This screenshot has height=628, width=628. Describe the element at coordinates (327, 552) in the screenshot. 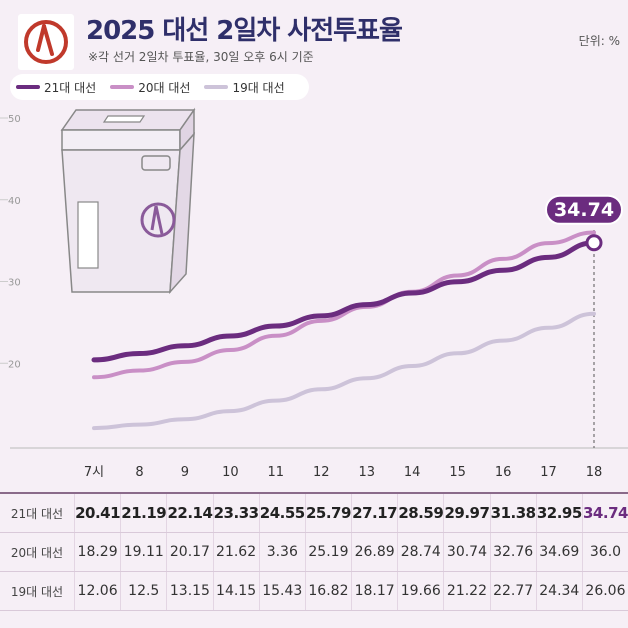

I see `table-cell: 25.19` at that location.